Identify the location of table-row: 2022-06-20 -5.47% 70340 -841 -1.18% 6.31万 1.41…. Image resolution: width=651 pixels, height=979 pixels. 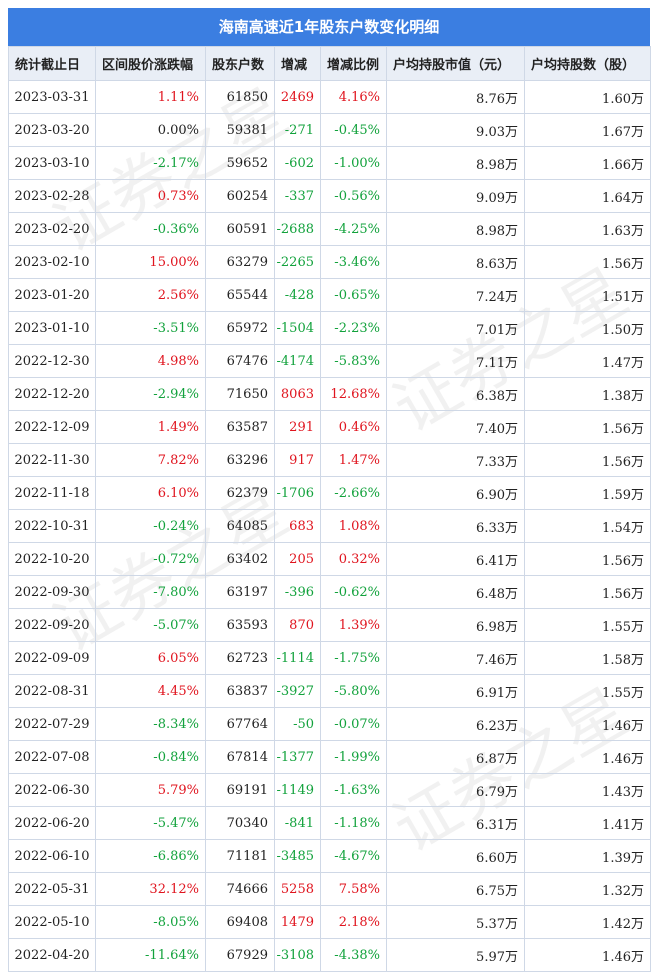
(329, 823).